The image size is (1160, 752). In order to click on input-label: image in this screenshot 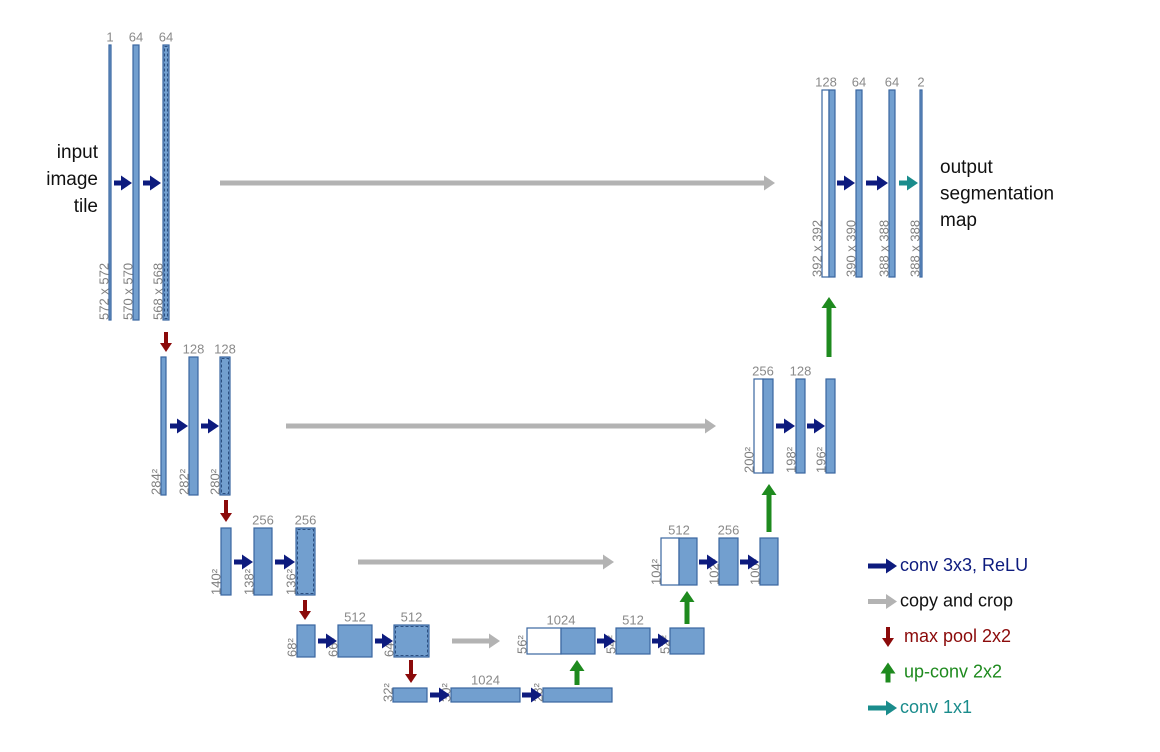, I will do `click(72, 179)`.